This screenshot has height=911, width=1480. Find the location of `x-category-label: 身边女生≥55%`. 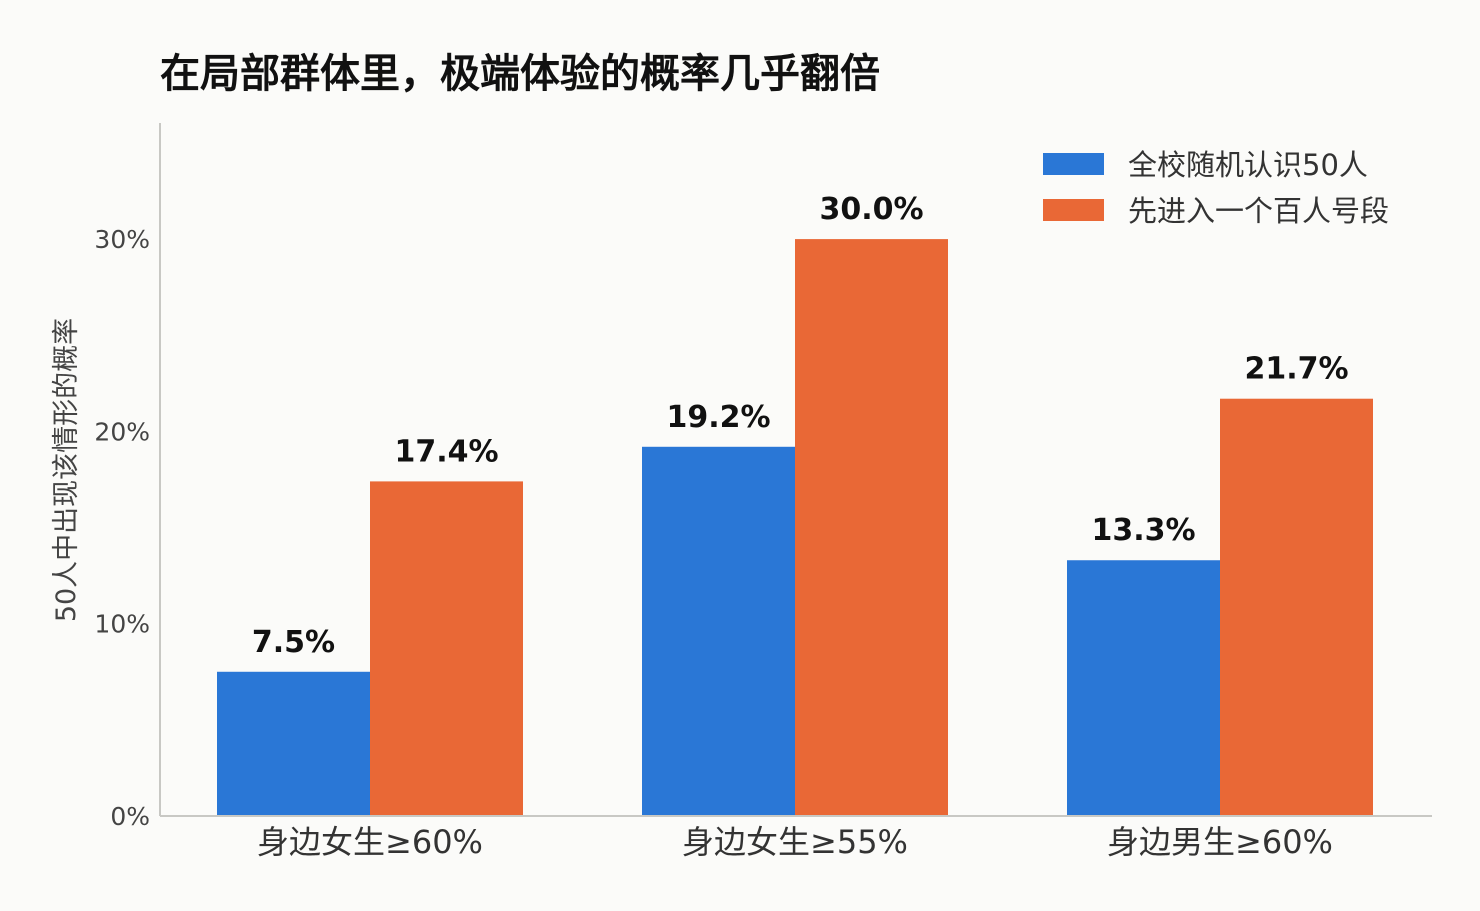

x-category-label: 身边女生≥55% is located at coordinates (795, 842).